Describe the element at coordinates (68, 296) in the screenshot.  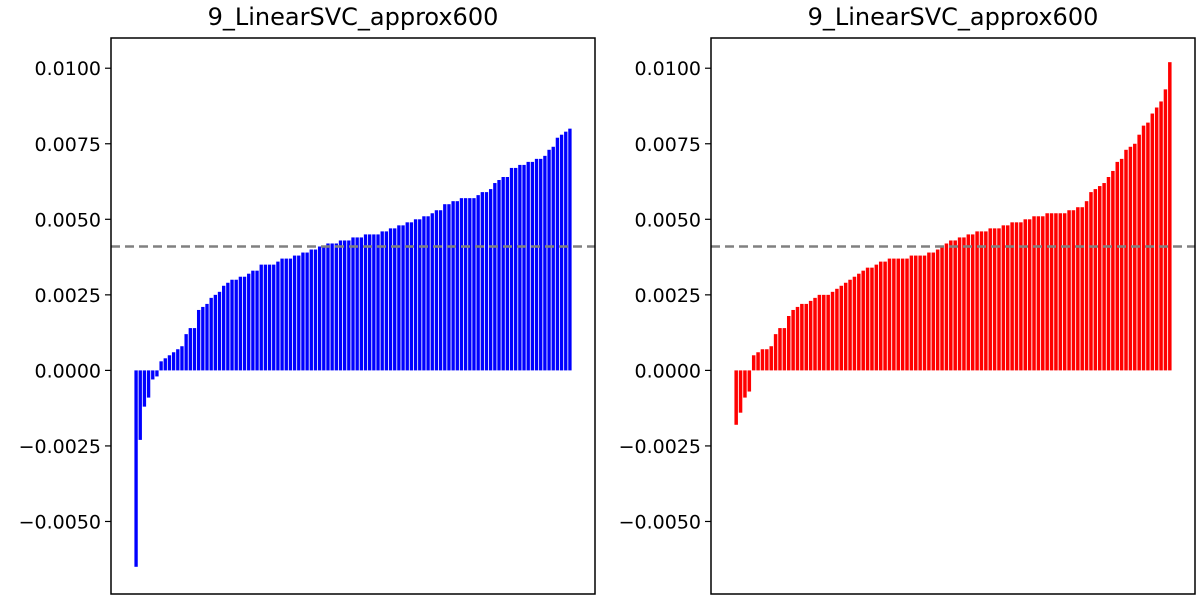
I see `y-tick-label: 0.0025` at that location.